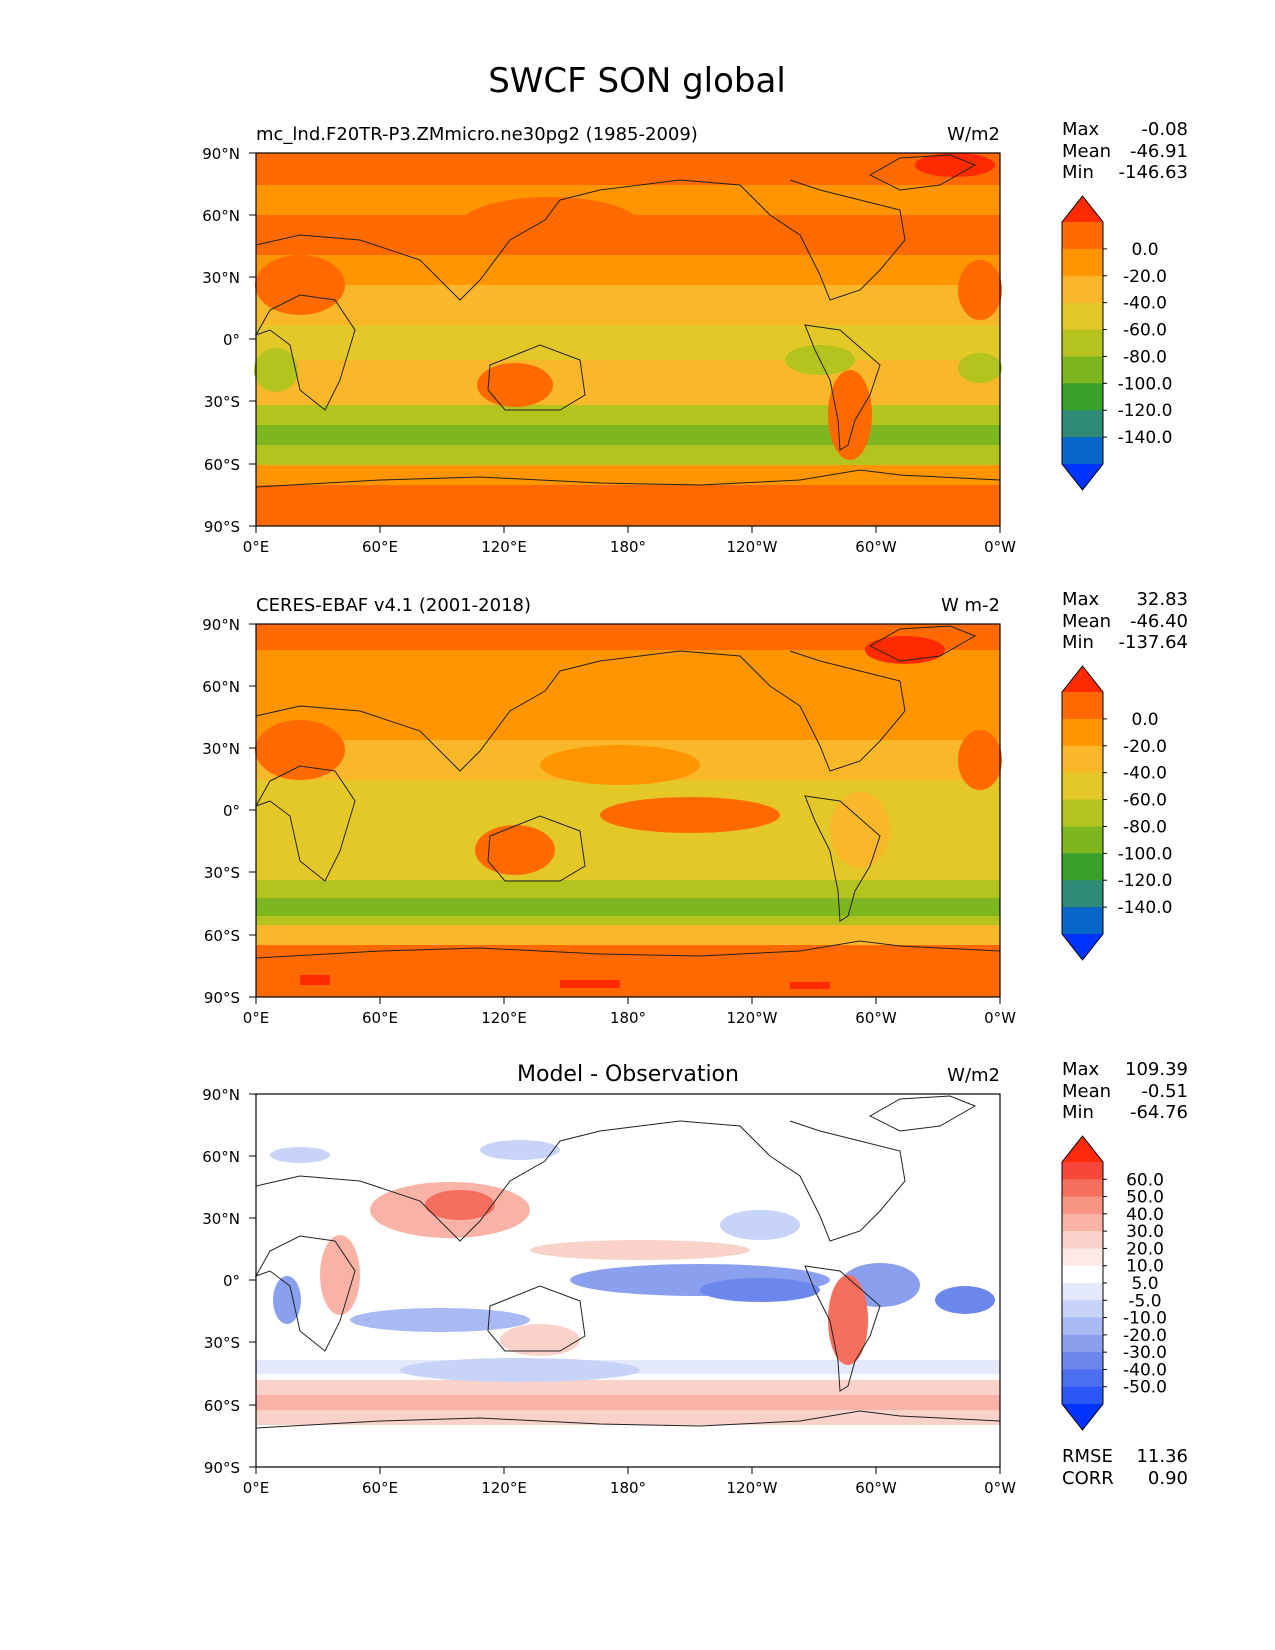 Image resolution: width=1275 pixels, height=1650 pixels. I want to click on stat-min-value: -137.64, so click(1153, 642).